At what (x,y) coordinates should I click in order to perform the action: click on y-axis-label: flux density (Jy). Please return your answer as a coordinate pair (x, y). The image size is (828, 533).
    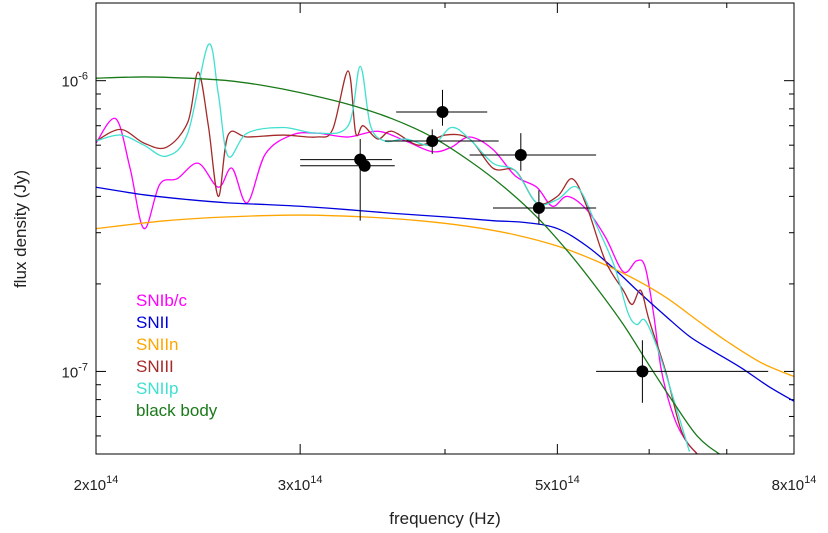
    Looking at the image, I should click on (20, 229).